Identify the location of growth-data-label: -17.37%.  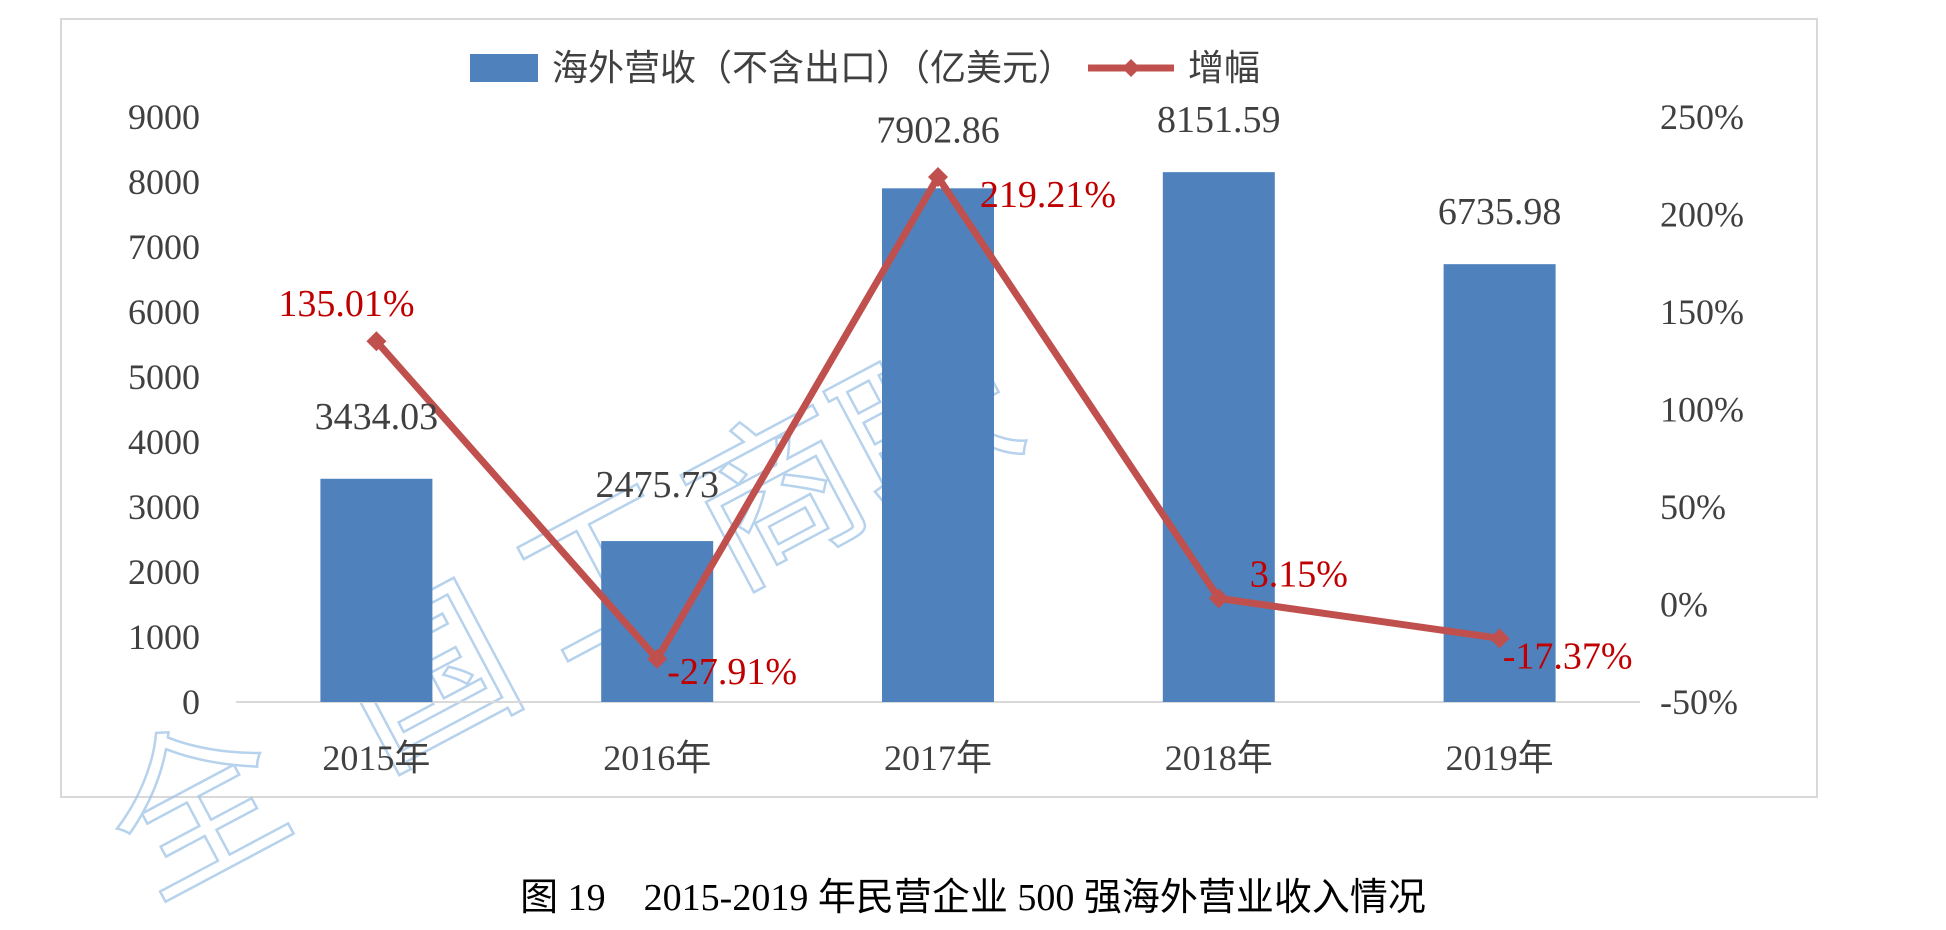
(1568, 656).